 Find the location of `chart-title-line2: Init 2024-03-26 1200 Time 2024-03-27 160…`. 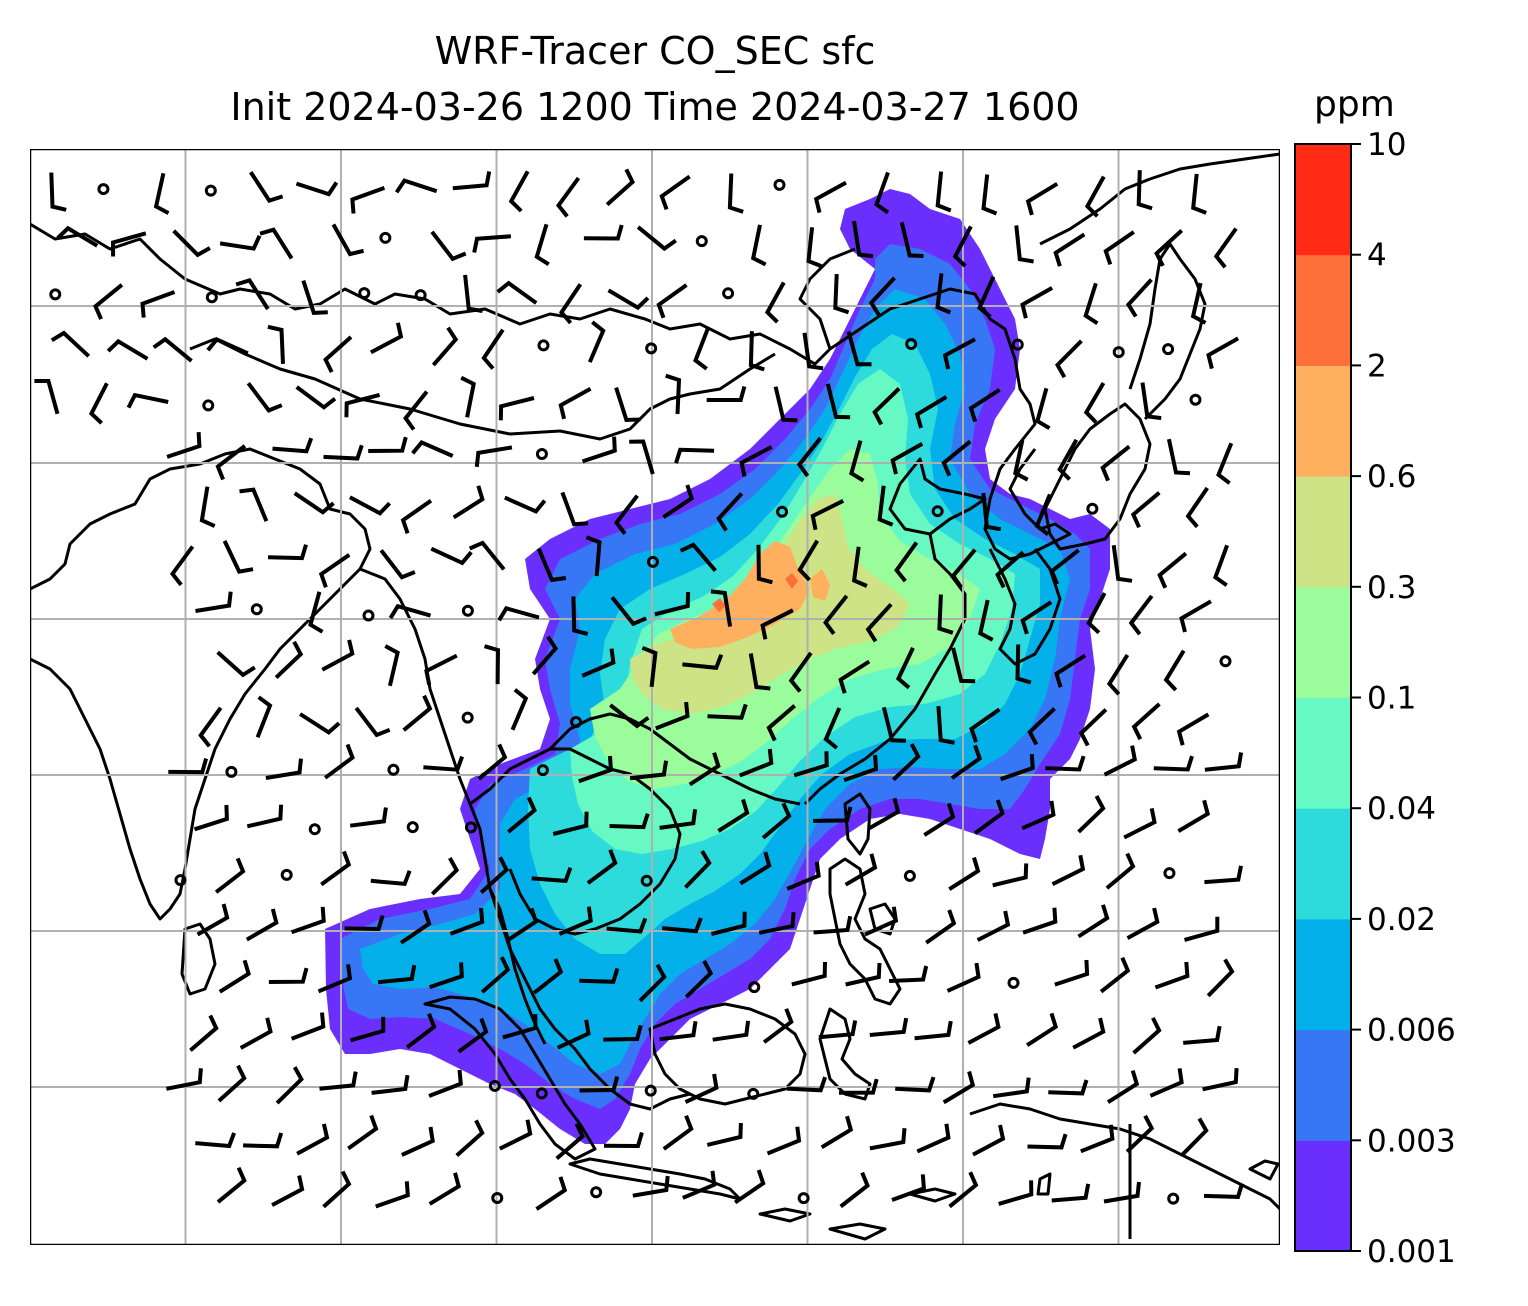

chart-title-line2: Init 2024-03-26 1200 Time 2024-03-27 160… is located at coordinates (655, 107).